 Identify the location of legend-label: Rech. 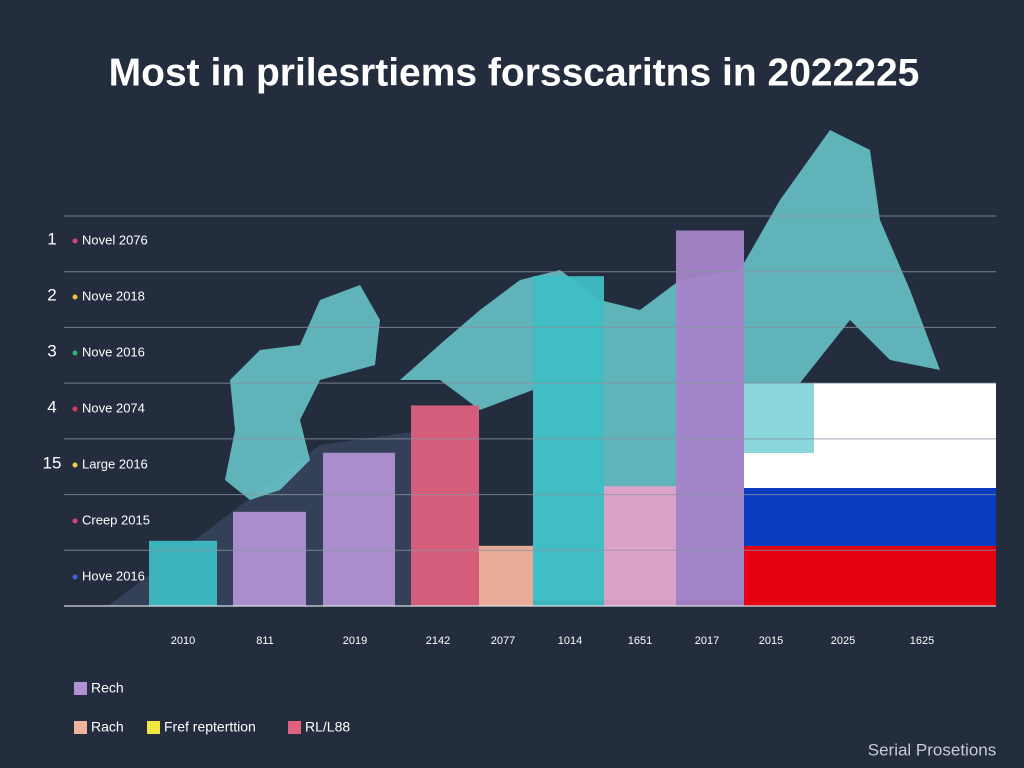
(107, 688).